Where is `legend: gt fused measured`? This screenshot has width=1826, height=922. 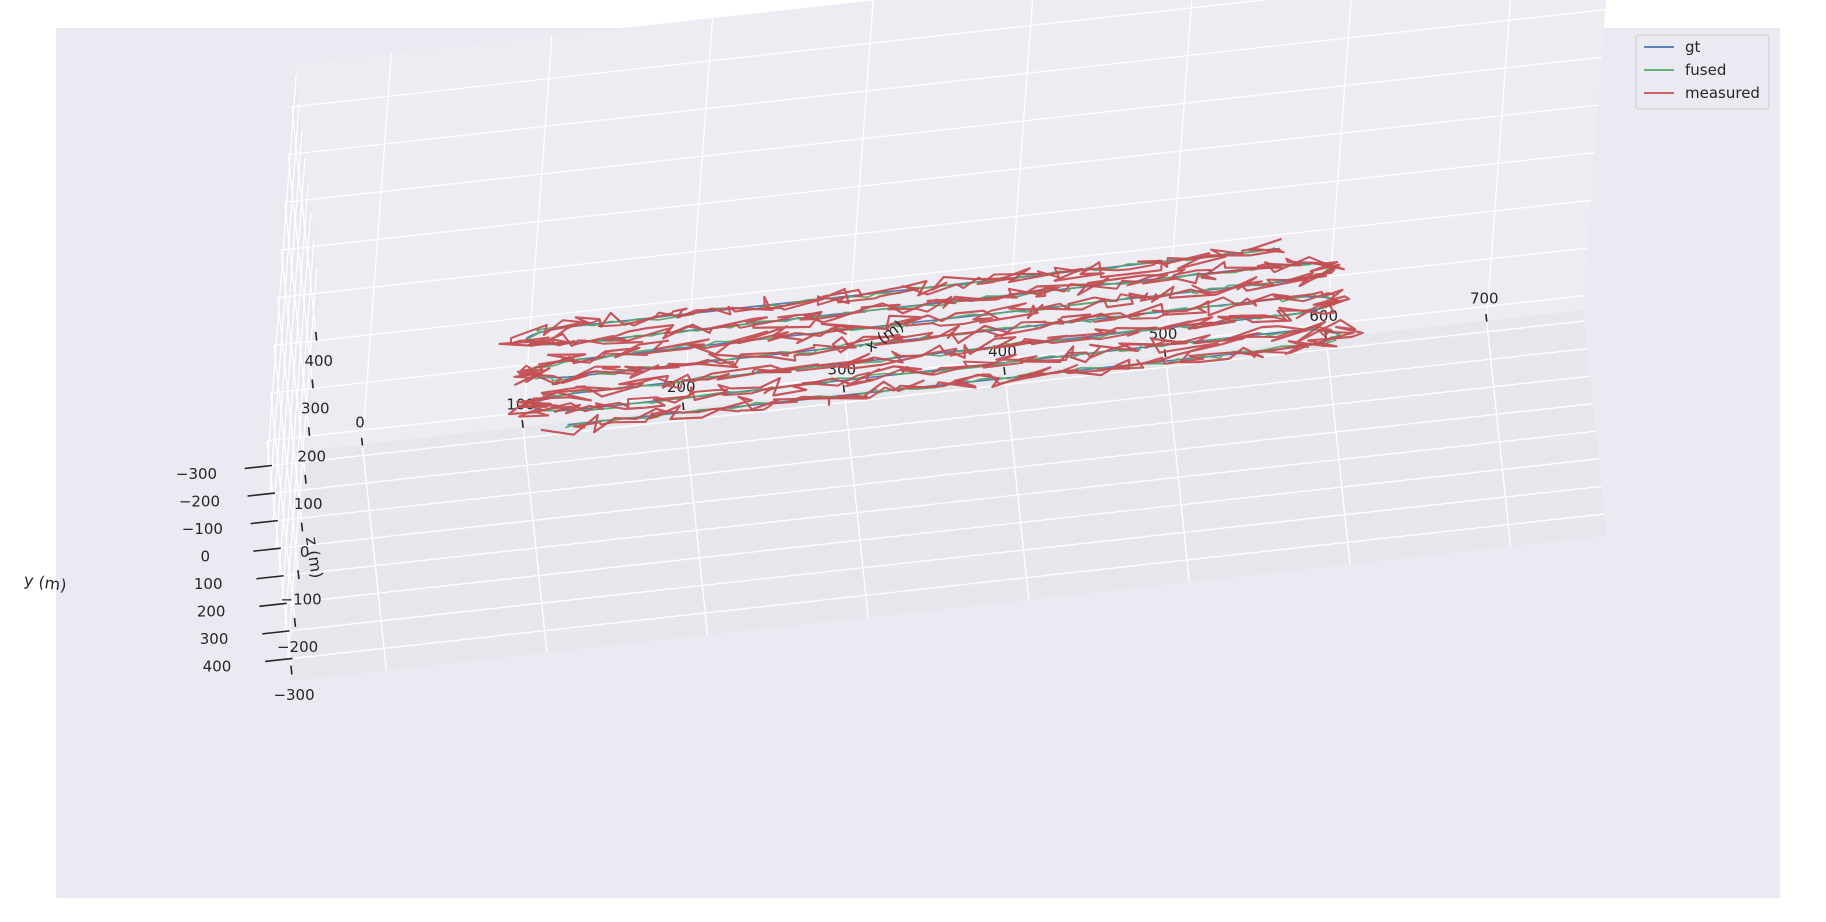
legend: gt fused measured is located at coordinates (1702, 72).